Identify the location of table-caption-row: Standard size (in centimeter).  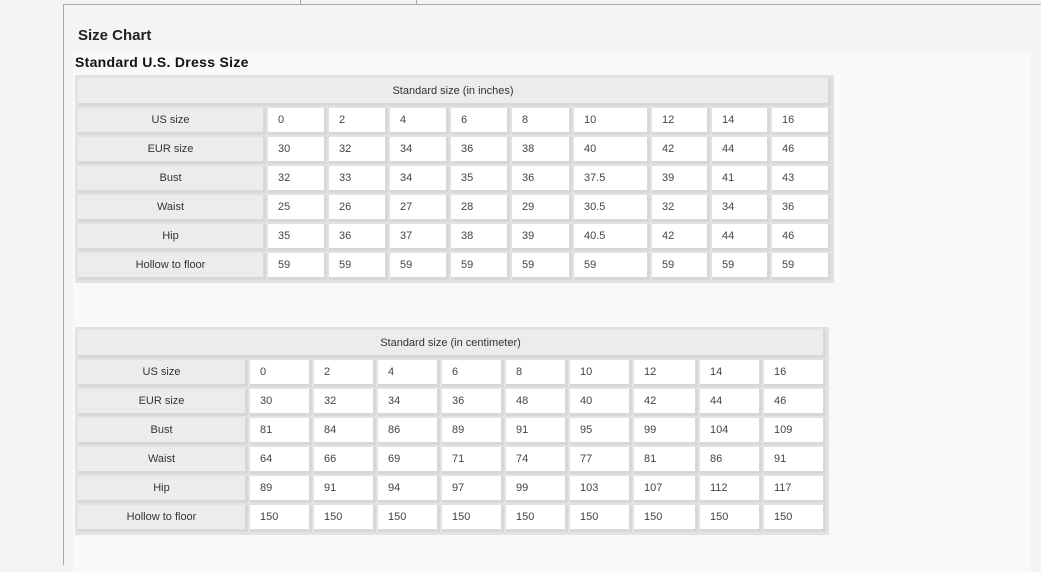
(452, 344).